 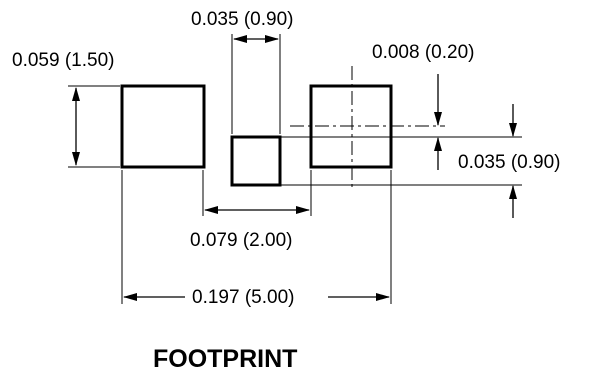 I want to click on overall-width-label: 0.197 (5.00), so click(x=243, y=297).